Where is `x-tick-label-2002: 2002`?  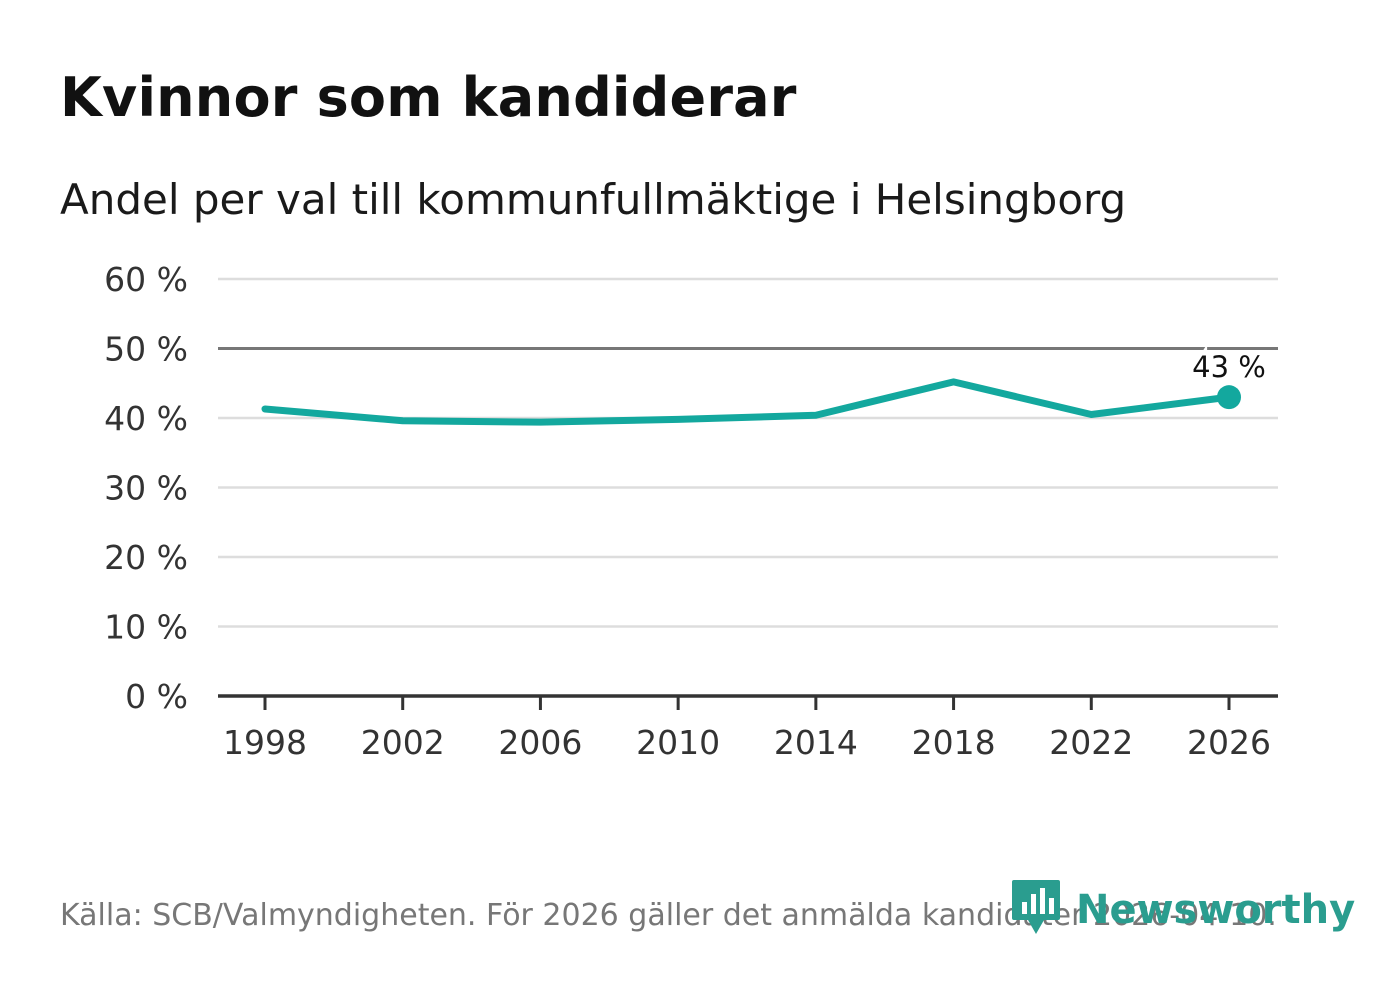 x-tick-label-2002: 2002 is located at coordinates (403, 742).